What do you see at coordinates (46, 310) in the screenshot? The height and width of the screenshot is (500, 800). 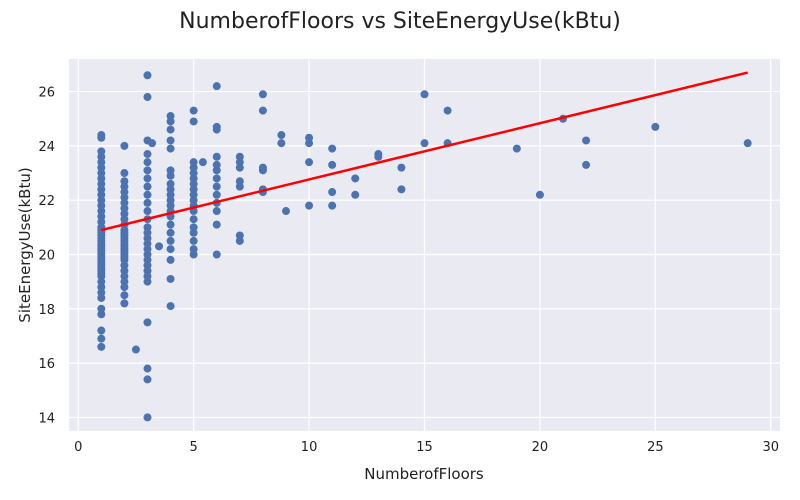 I see `y-tick-label: 18` at bounding box center [46, 310].